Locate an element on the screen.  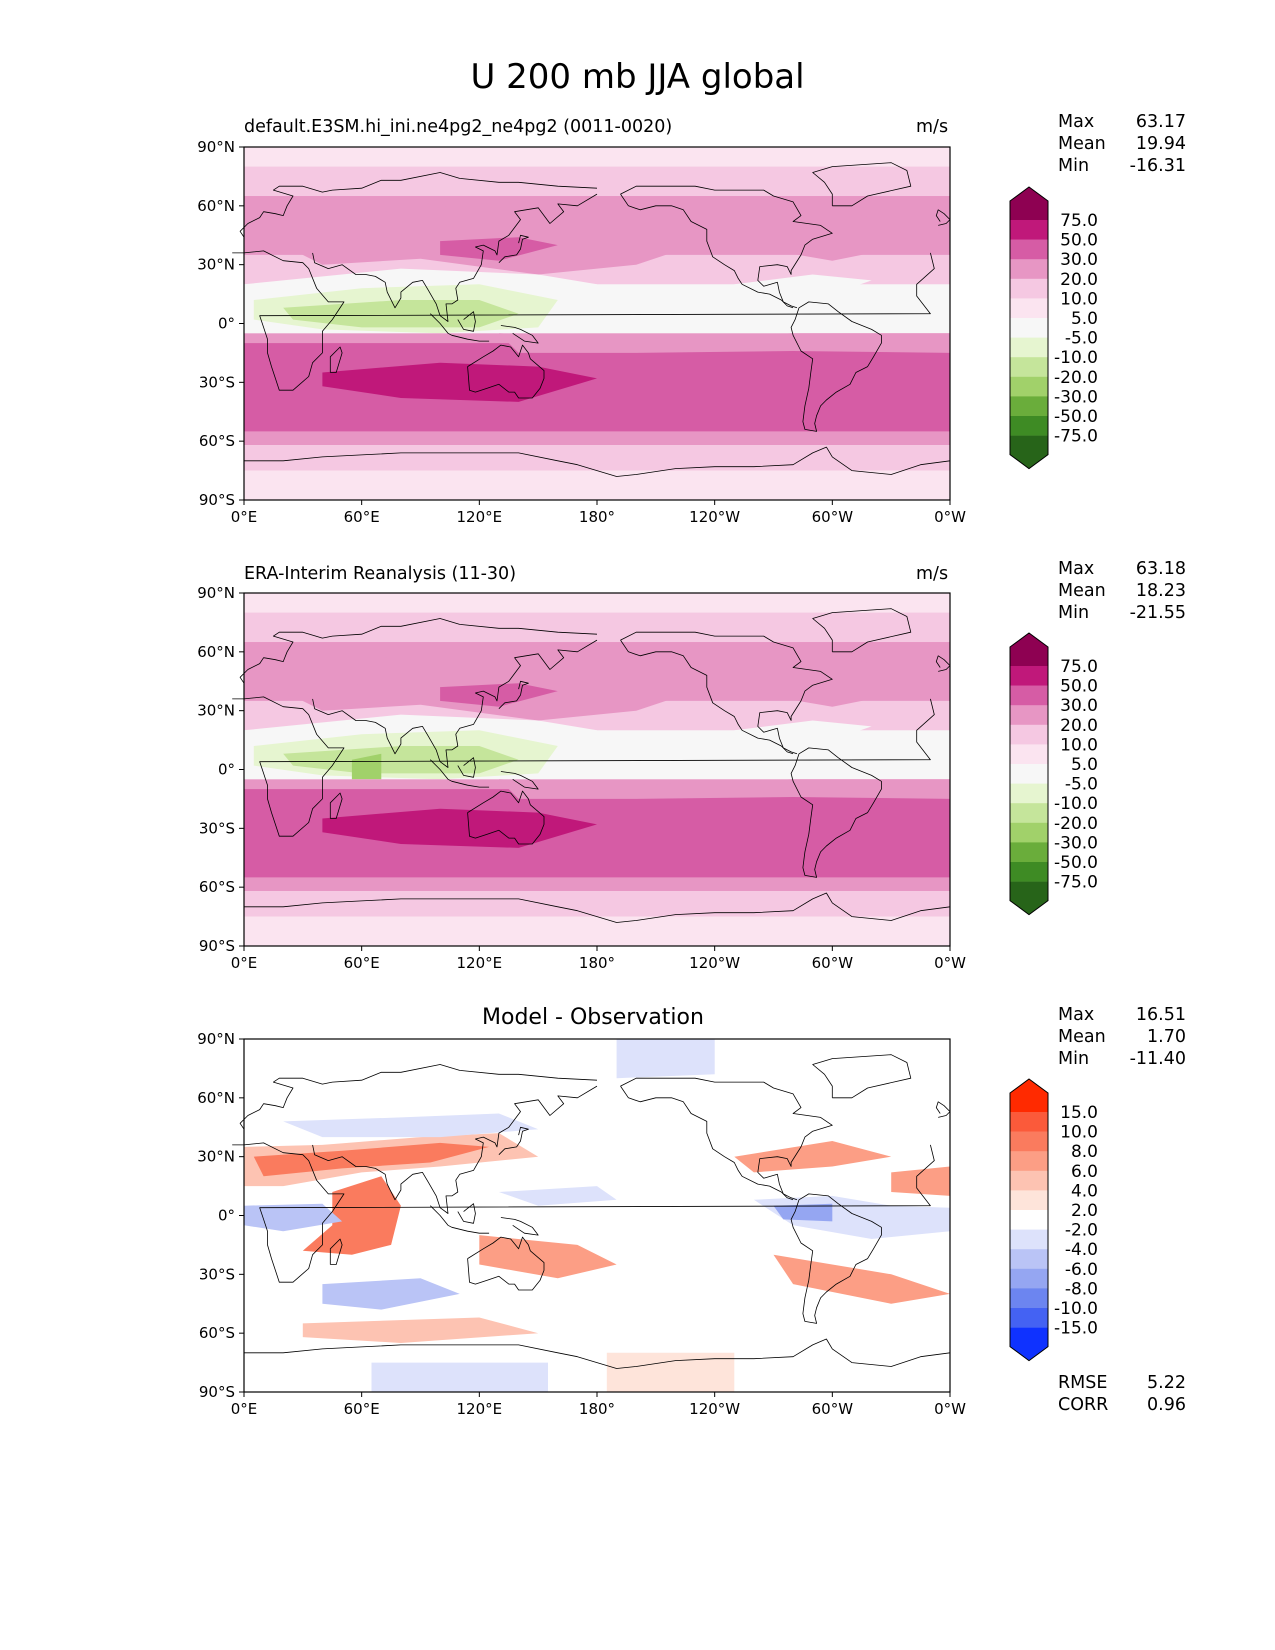
corr-label: CORR is located at coordinates (1083, 1405).